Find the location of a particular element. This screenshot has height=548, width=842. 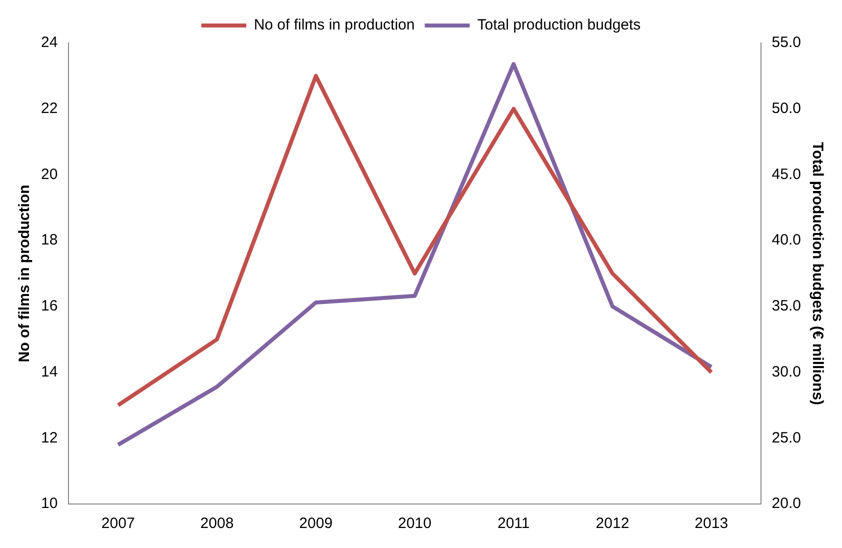

y2-tick-label: 55.0 is located at coordinates (787, 43).